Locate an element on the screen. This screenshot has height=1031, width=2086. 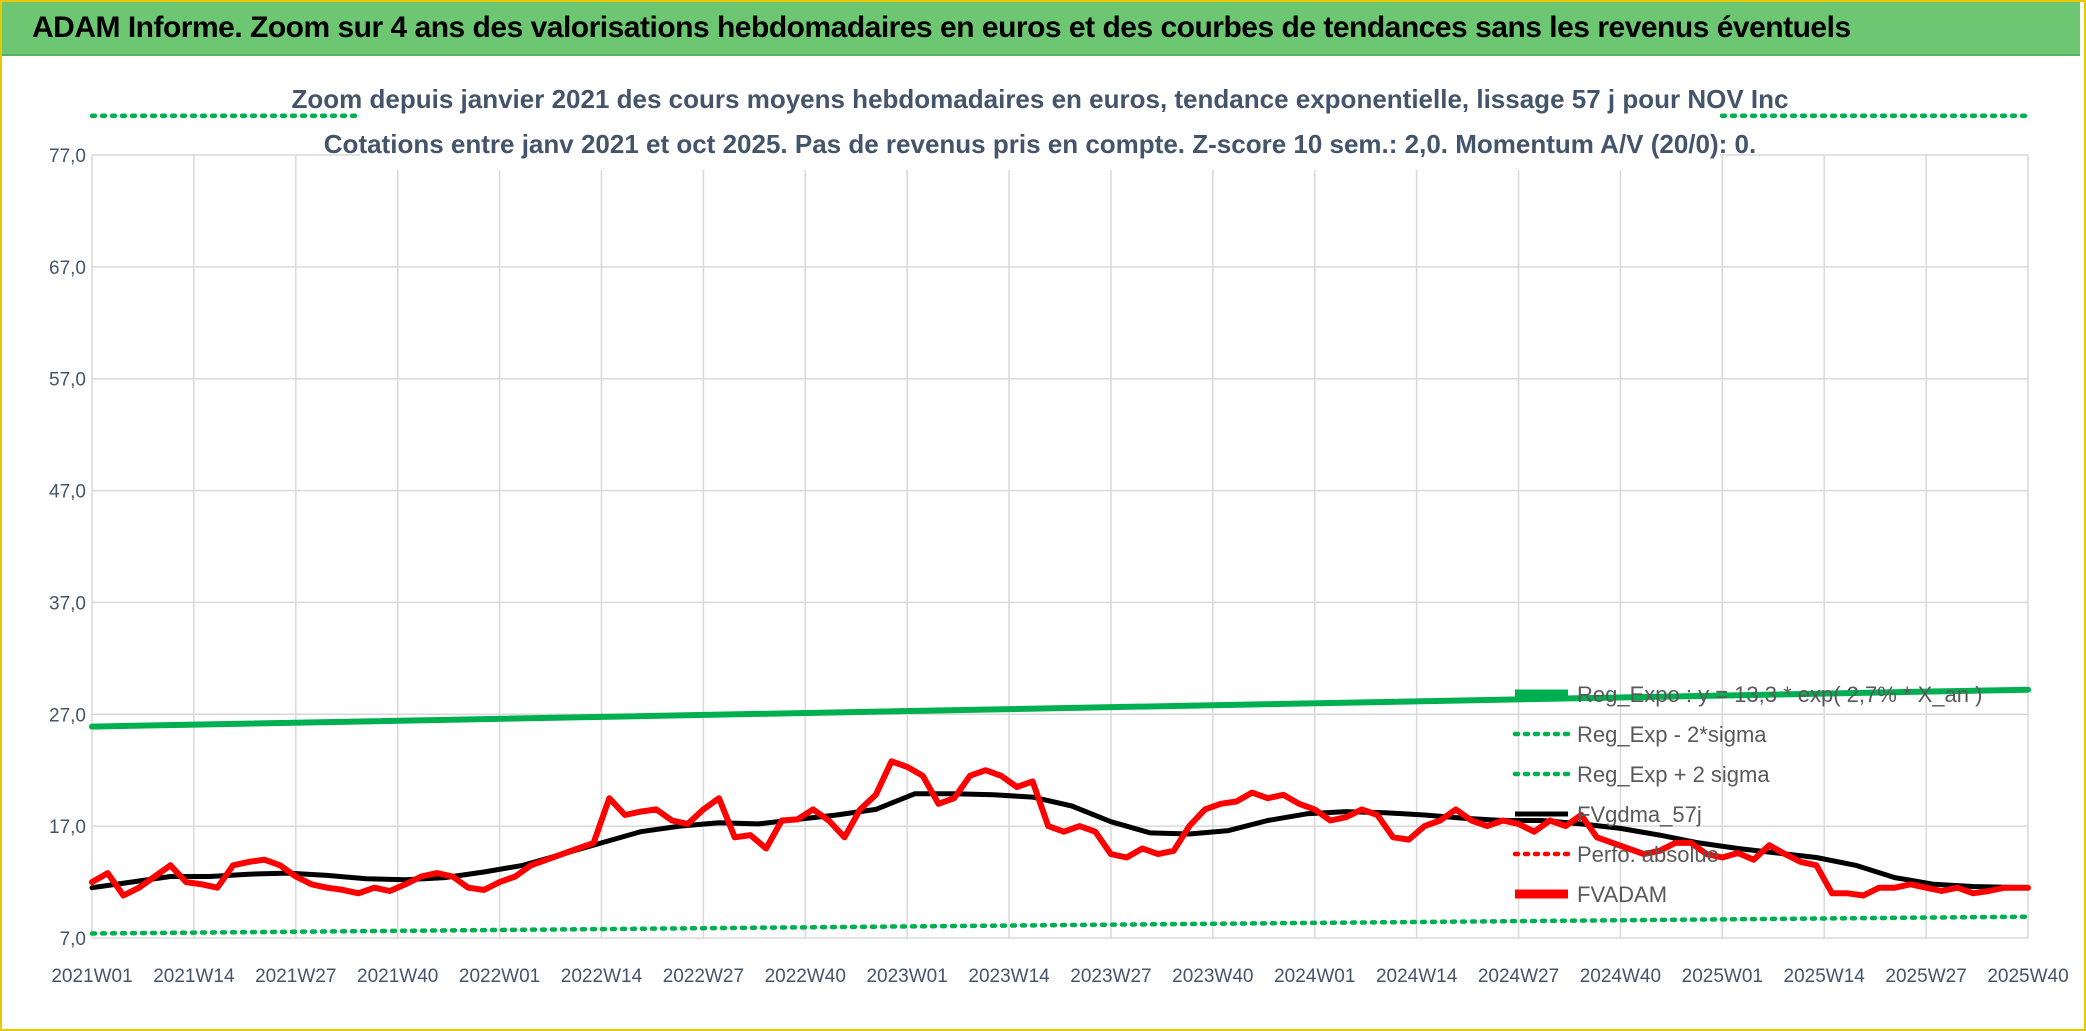
x-tick-label: 2021W01 is located at coordinates (91, 976).